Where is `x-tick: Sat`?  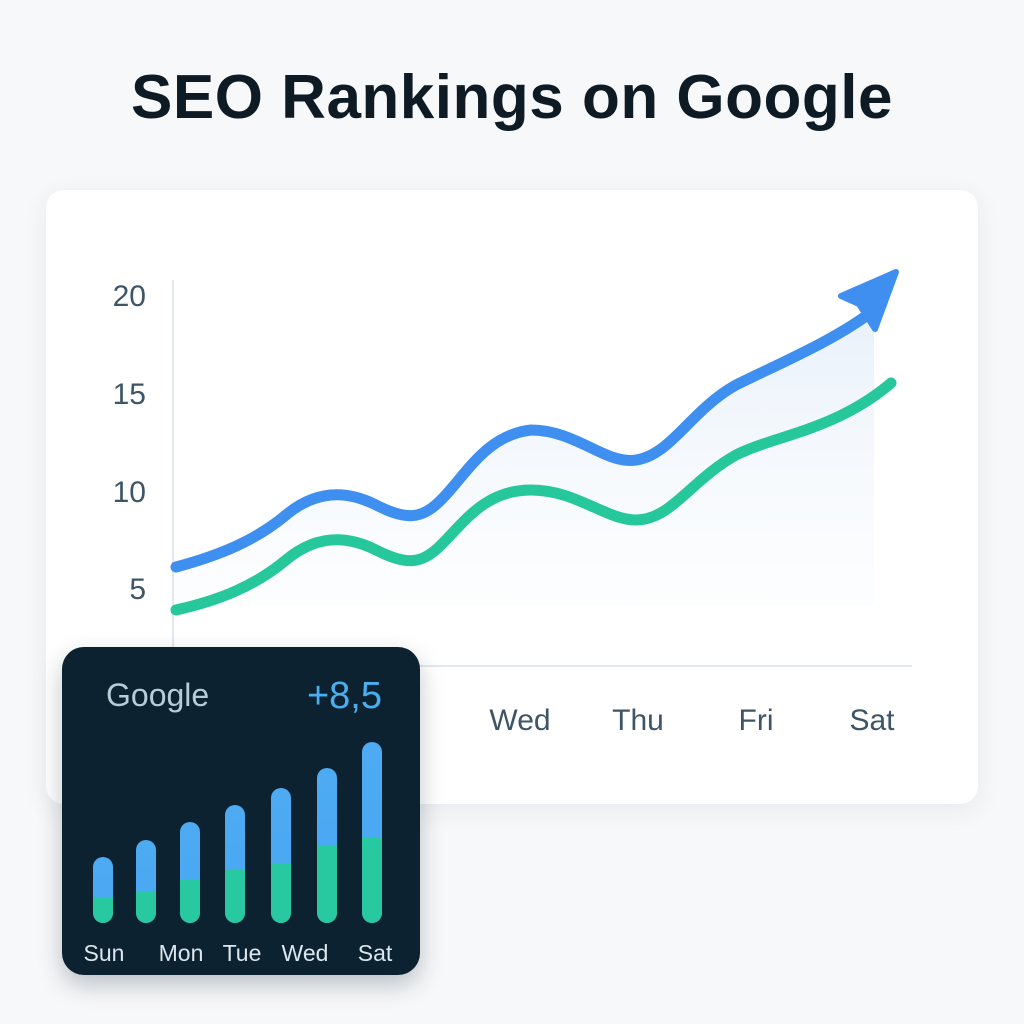
x-tick: Sat is located at coordinates (872, 720).